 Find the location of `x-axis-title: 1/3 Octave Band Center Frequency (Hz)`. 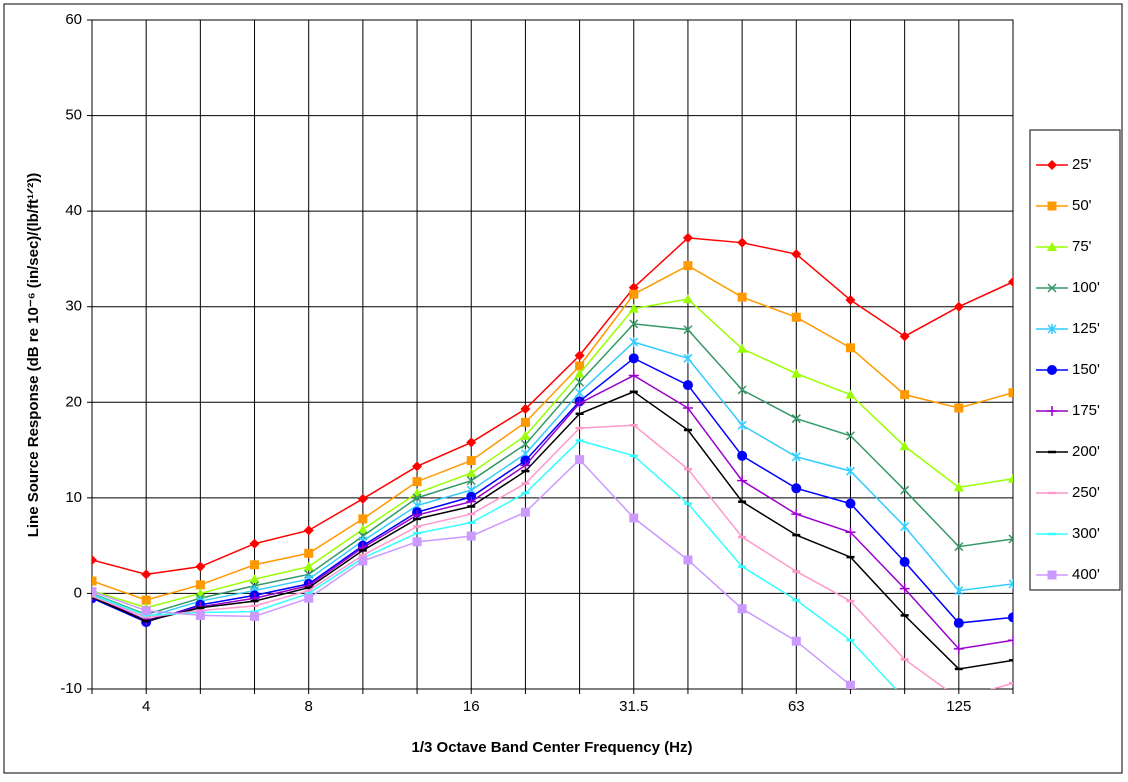

x-axis-title: 1/3 Octave Band Center Frequency (Hz) is located at coordinates (552, 747).